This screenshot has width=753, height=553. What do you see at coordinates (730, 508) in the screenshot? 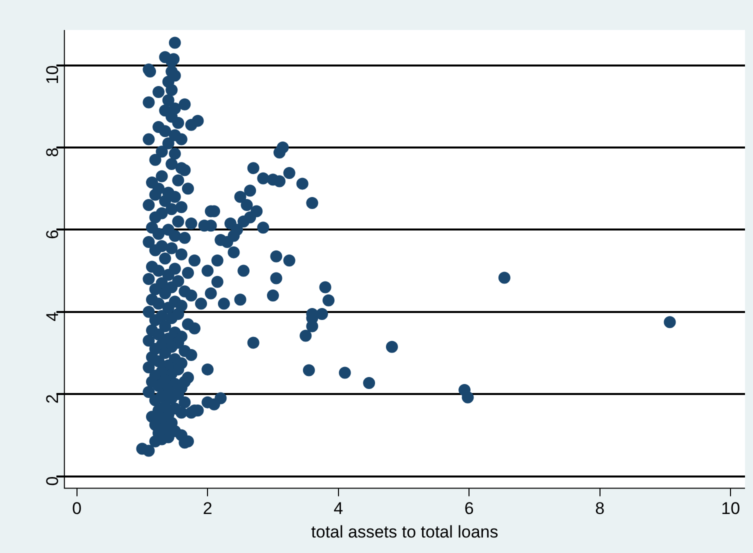
I see `x-tick-label: 10` at bounding box center [730, 508].